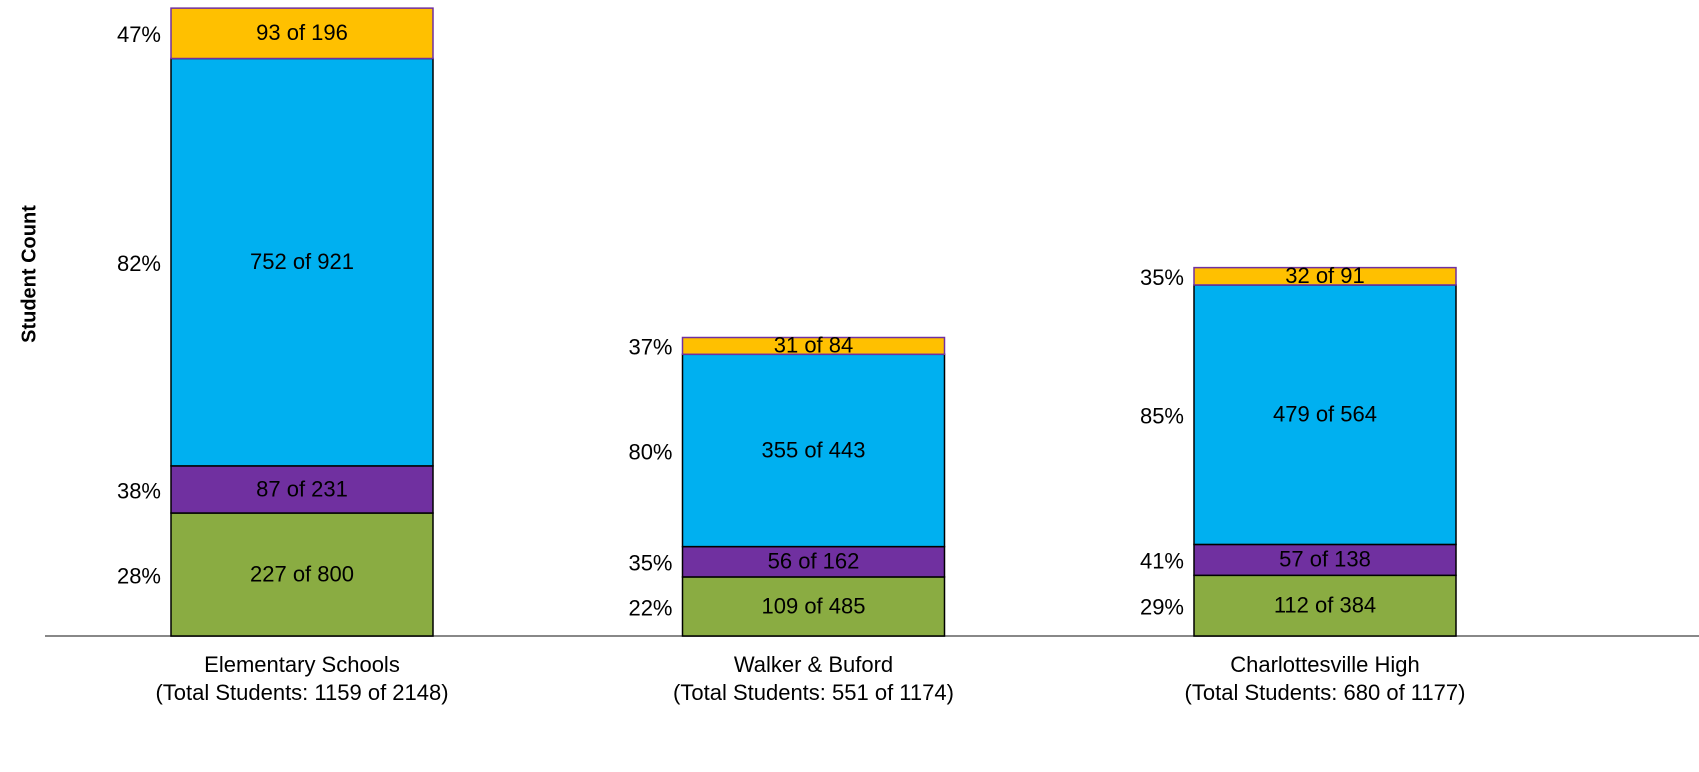 This screenshot has width=1699, height=772. I want to click on percent-label: 22%, so click(650, 607).